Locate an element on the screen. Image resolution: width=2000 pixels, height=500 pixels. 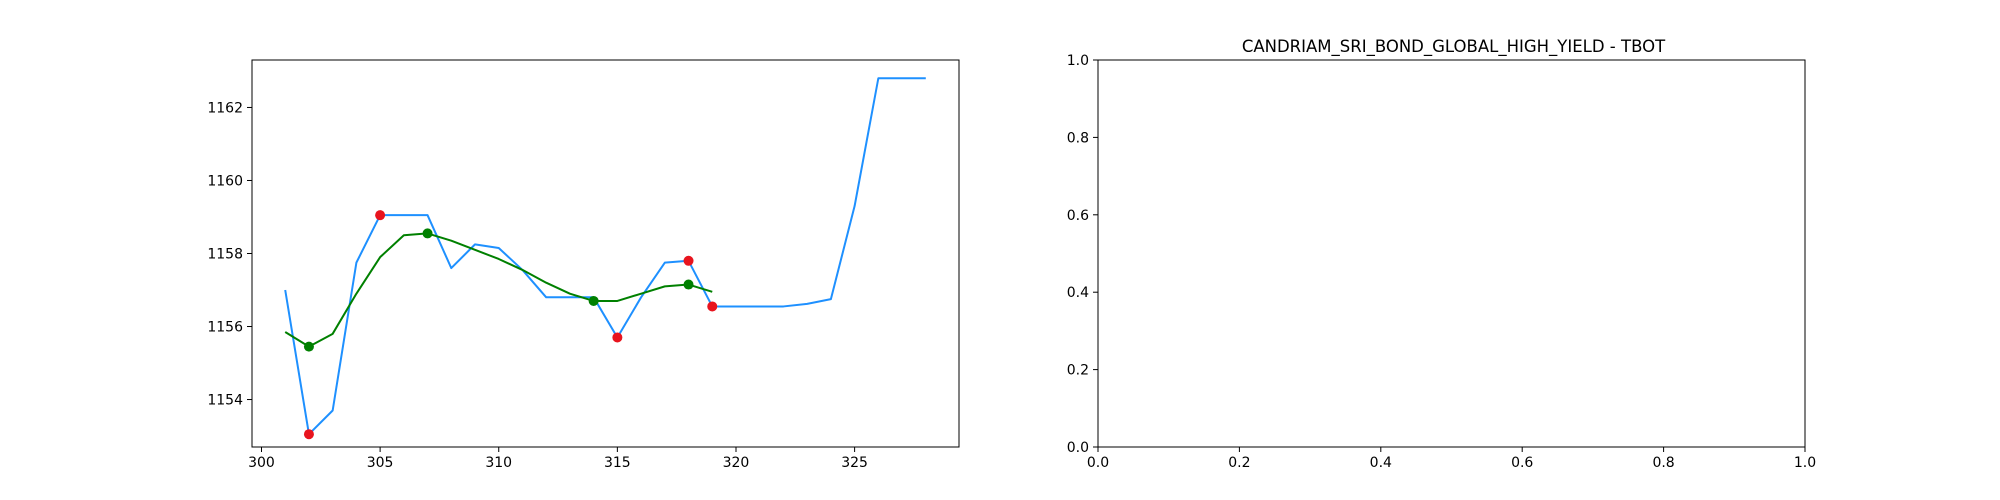
left-chart-y-tick-label: 1160 is located at coordinates (225, 181).